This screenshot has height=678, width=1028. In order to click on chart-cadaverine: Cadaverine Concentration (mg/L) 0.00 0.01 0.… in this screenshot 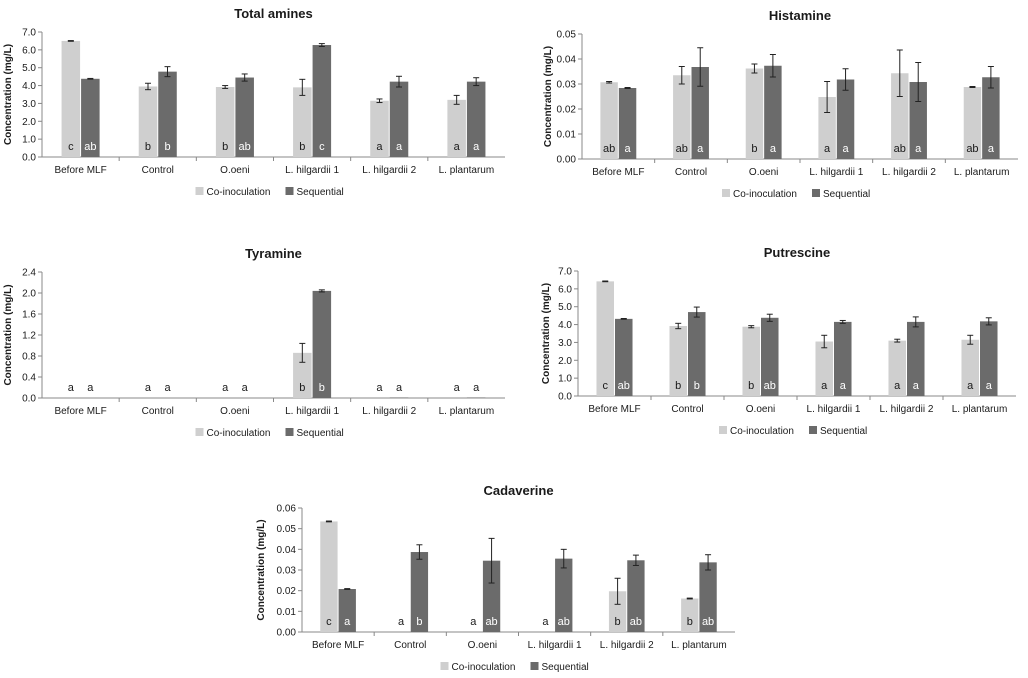, I will do `click(495, 578)`.